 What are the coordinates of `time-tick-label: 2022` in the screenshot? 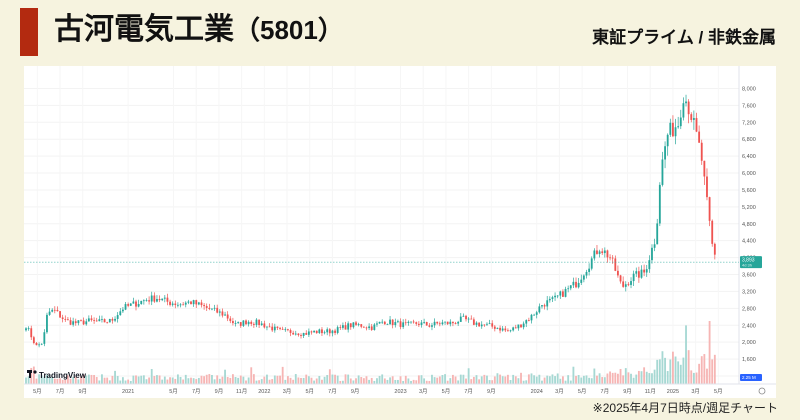 It's located at (264, 392).